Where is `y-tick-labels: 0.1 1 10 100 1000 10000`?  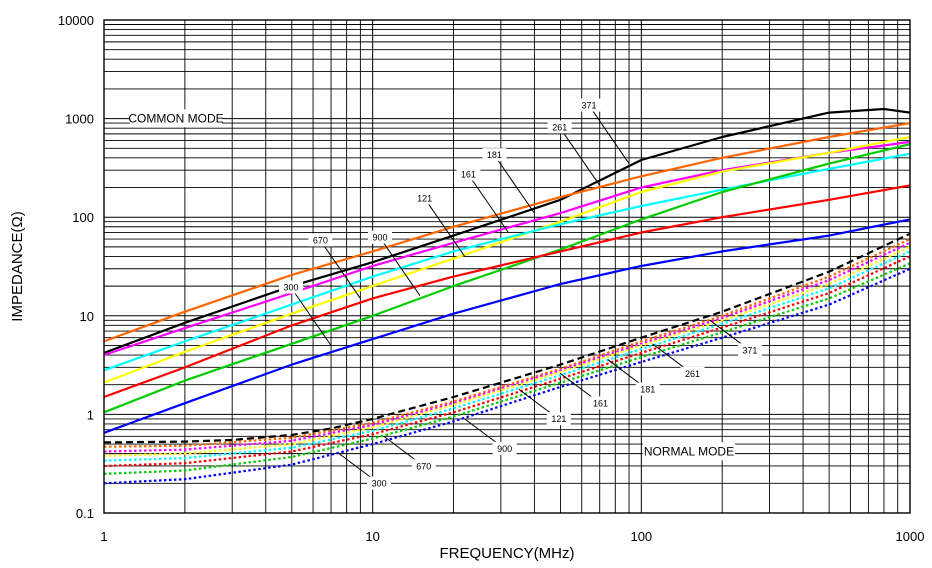
y-tick-labels: 0.1 1 10 100 1000 10000 is located at coordinates (76, 267).